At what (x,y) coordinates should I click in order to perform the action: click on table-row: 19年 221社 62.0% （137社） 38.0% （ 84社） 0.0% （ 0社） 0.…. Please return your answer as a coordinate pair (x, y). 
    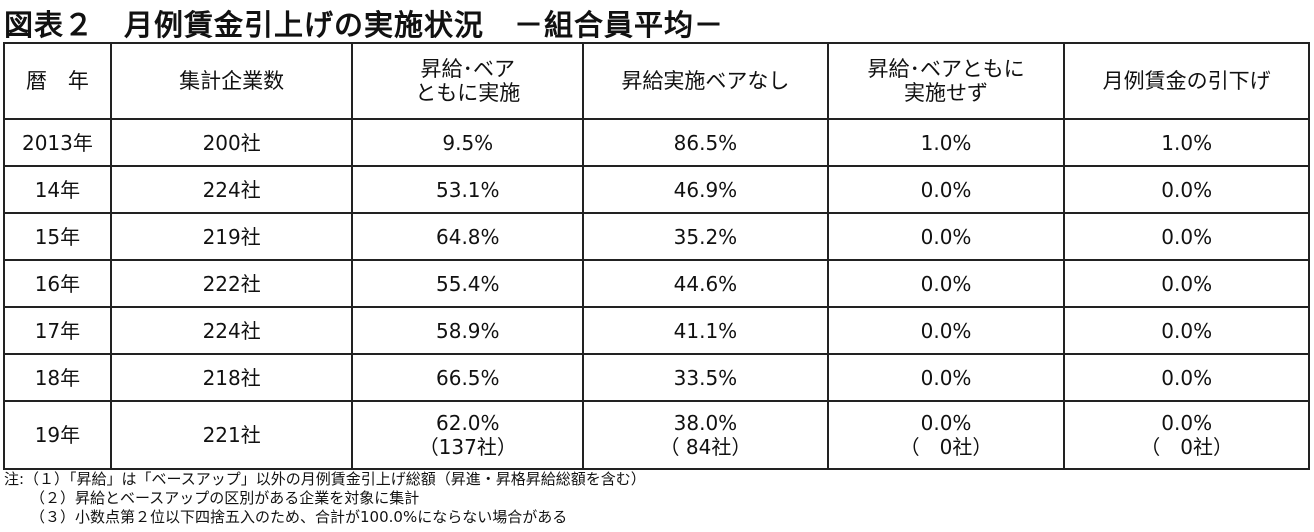
    Looking at the image, I should click on (656, 435).